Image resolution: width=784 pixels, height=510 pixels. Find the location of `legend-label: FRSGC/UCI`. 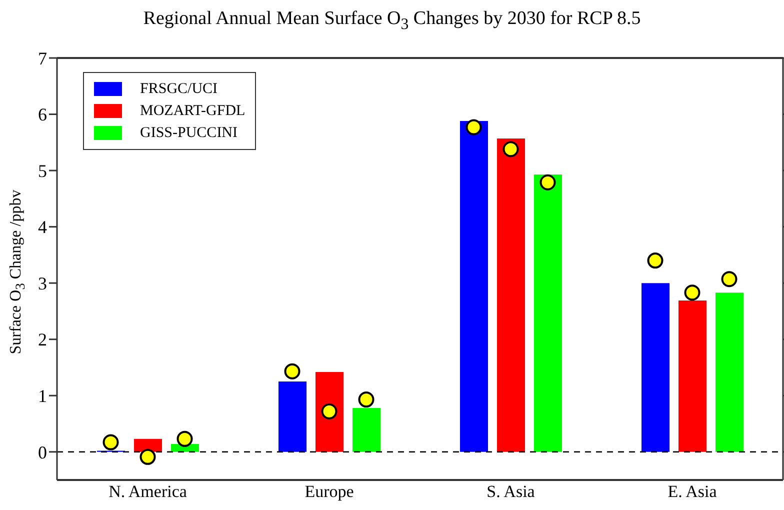

legend-label: FRSGC/UCI is located at coordinates (179, 89).